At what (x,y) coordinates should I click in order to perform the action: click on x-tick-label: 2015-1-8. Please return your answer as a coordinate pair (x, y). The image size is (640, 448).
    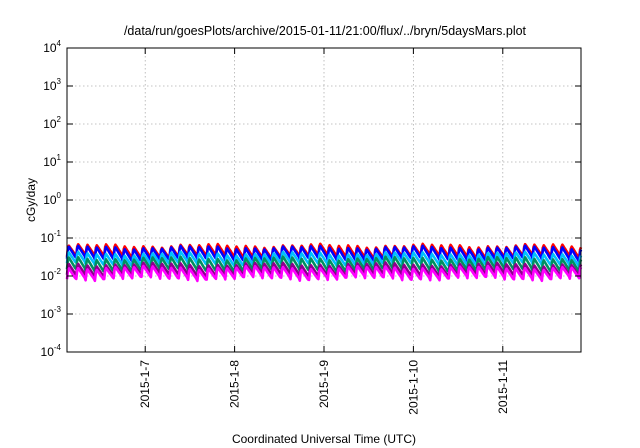
    Looking at the image, I should click on (235, 384).